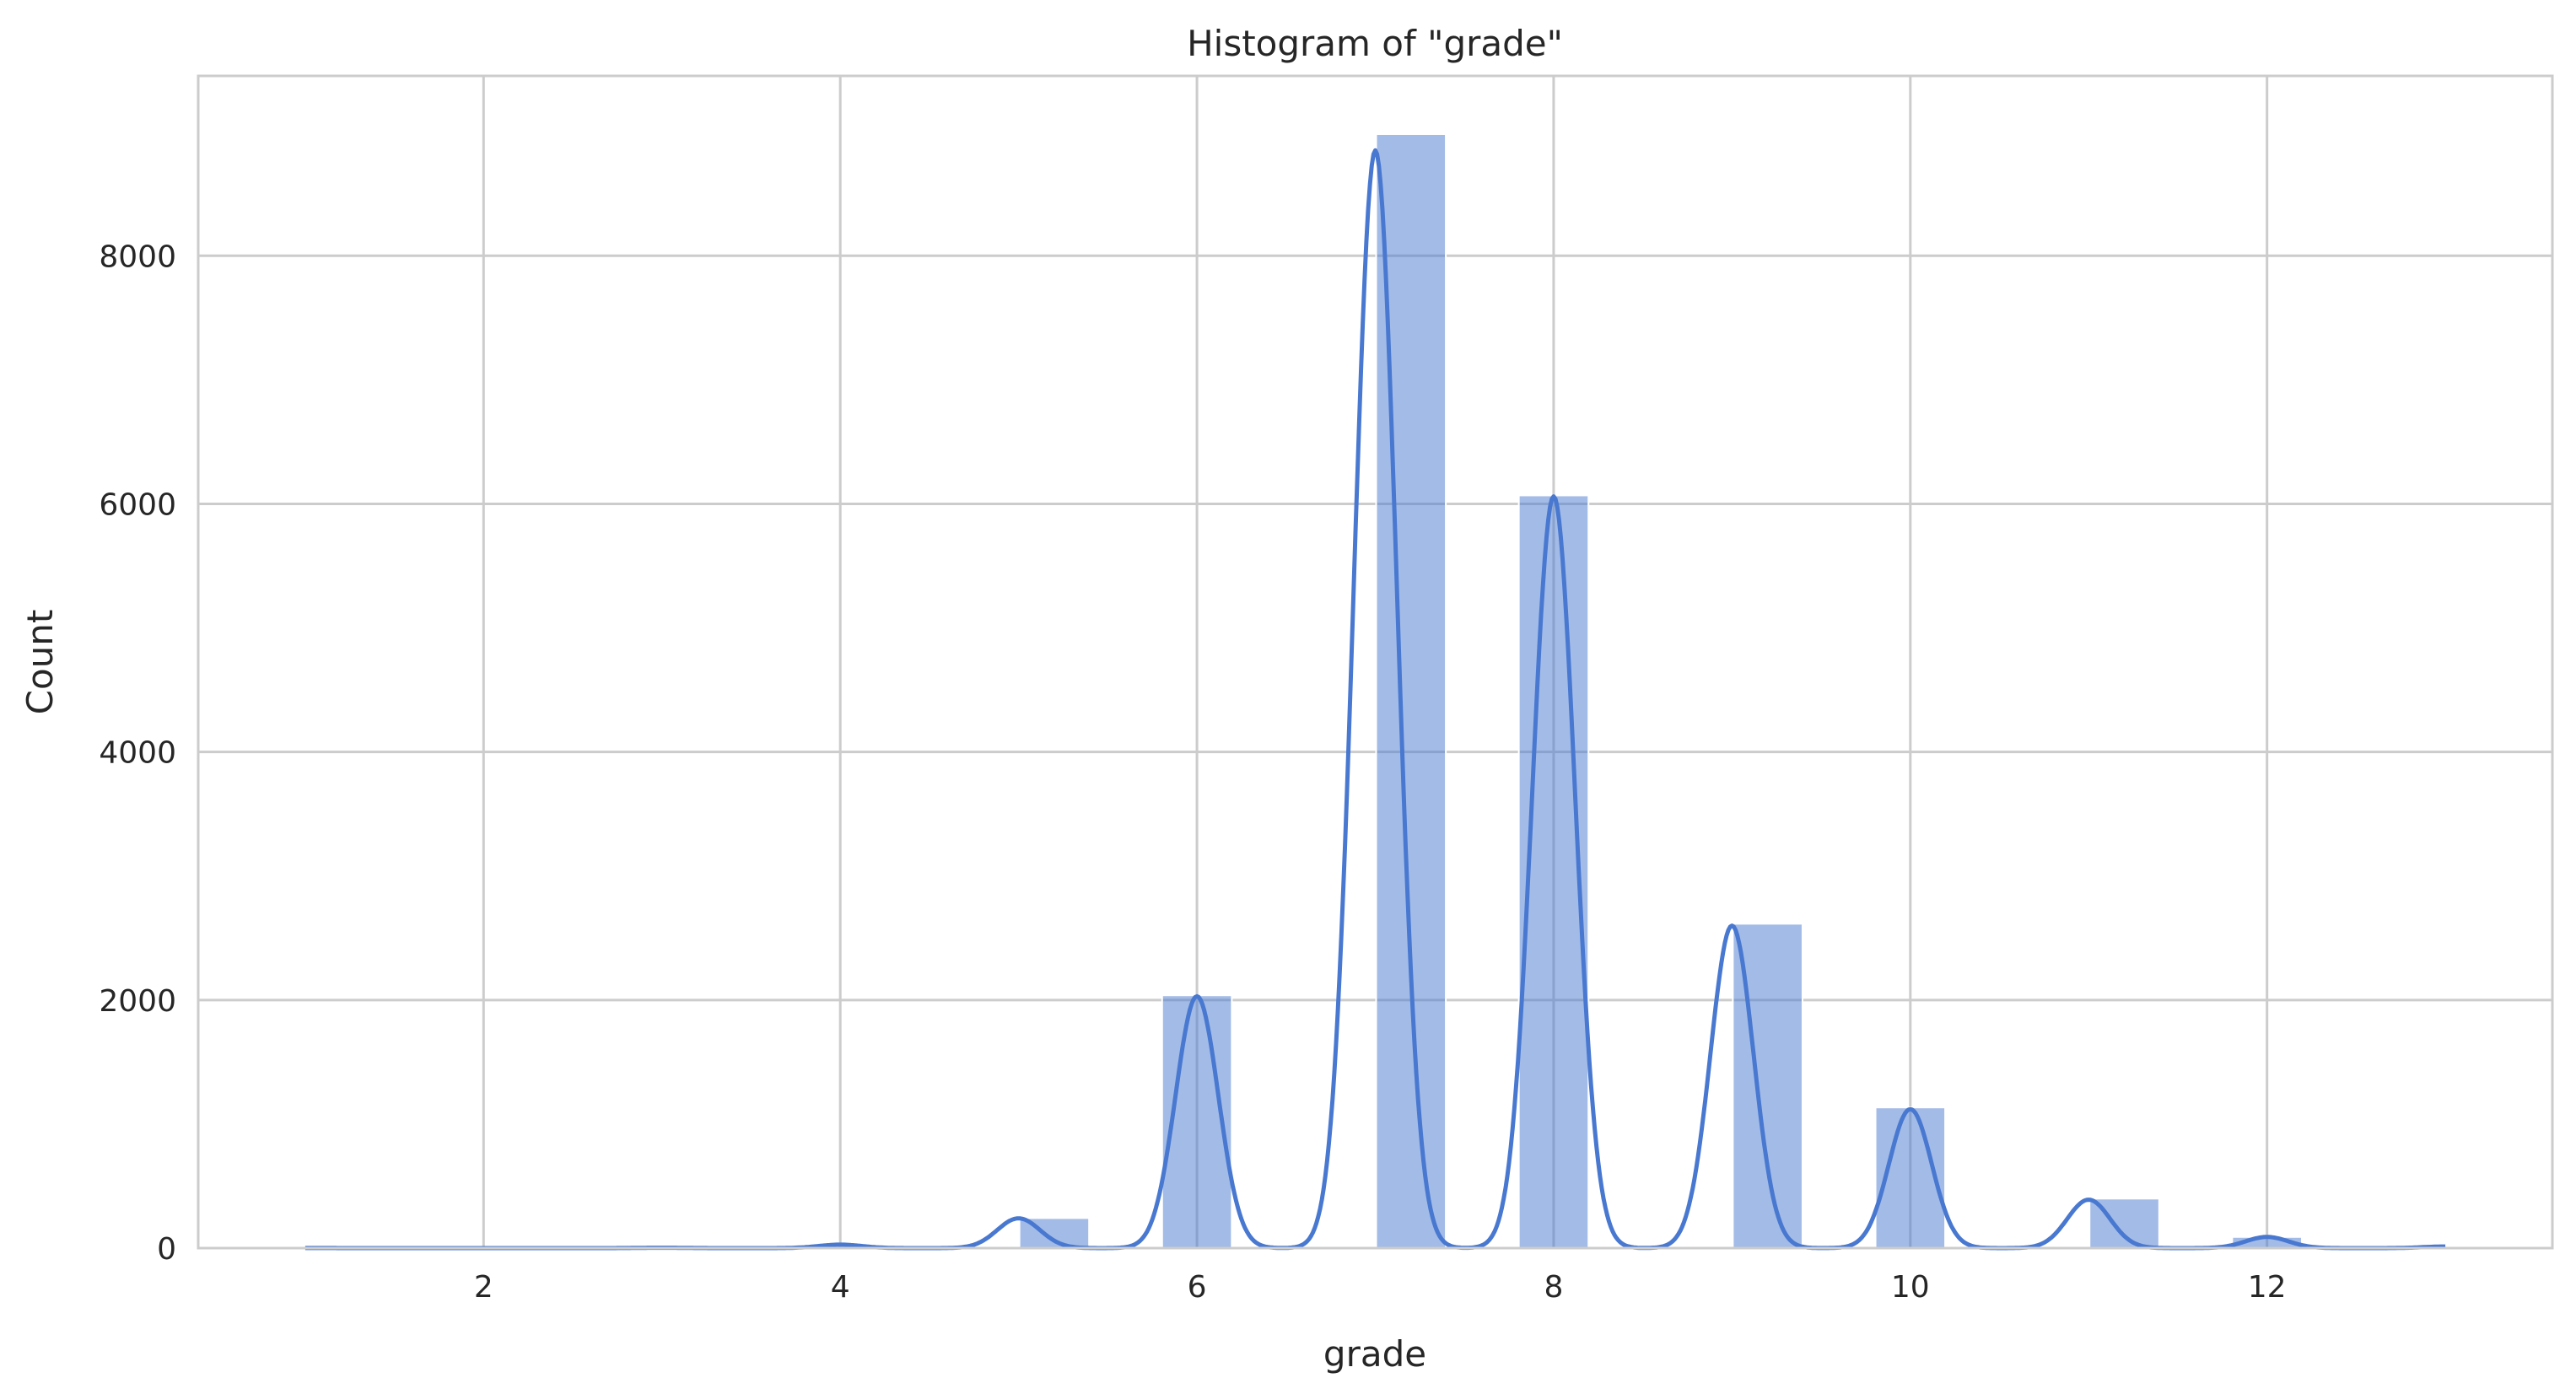  What do you see at coordinates (483, 1287) in the screenshot?
I see `x-tick-label: 2` at bounding box center [483, 1287].